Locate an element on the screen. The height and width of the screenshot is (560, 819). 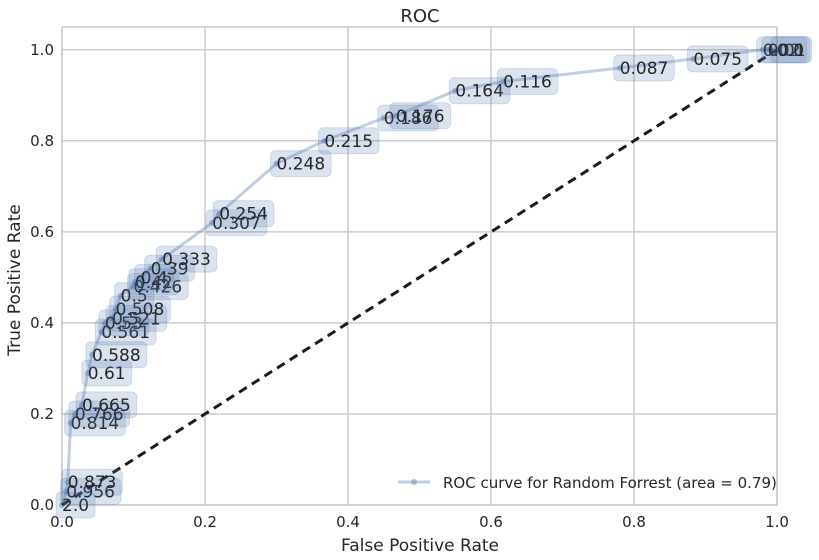
threshold-label: 0.254 is located at coordinates (243, 214).